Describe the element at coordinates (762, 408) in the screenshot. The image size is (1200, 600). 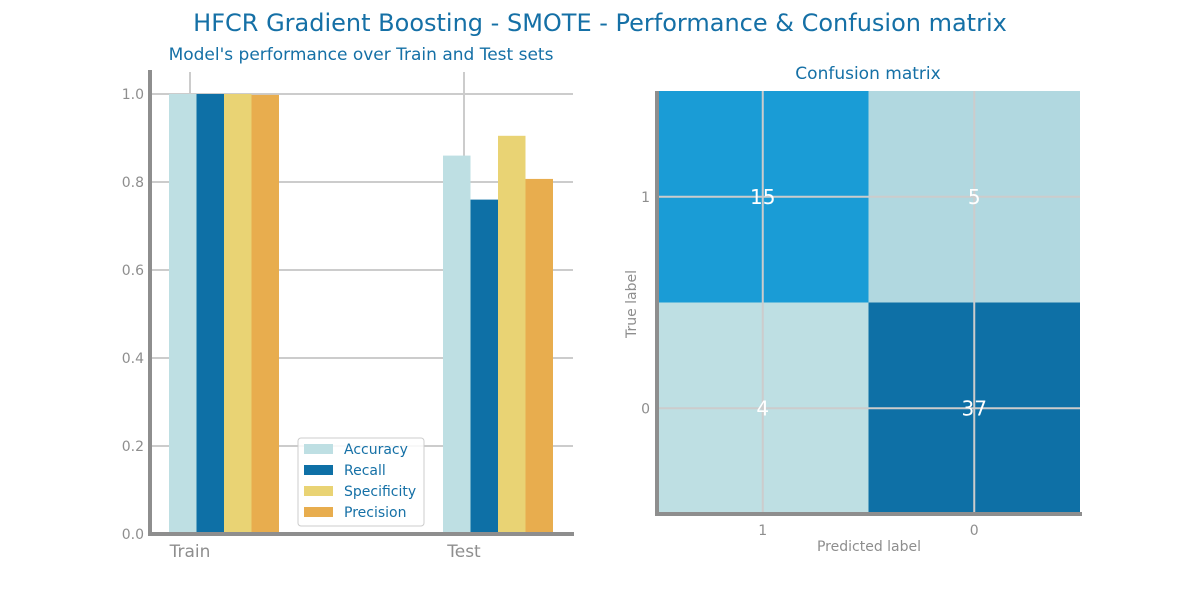
I see `confusion-cell-value: 4` at that location.